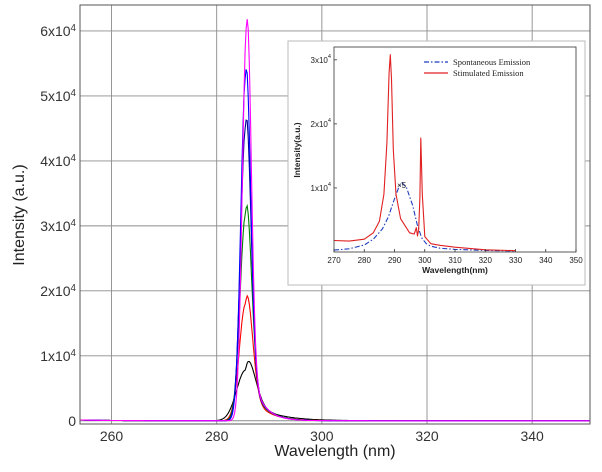 The height and width of the screenshot is (472, 602). Describe the element at coordinates (516, 260) in the screenshot. I see `inset-x-tick-label: 330` at that location.